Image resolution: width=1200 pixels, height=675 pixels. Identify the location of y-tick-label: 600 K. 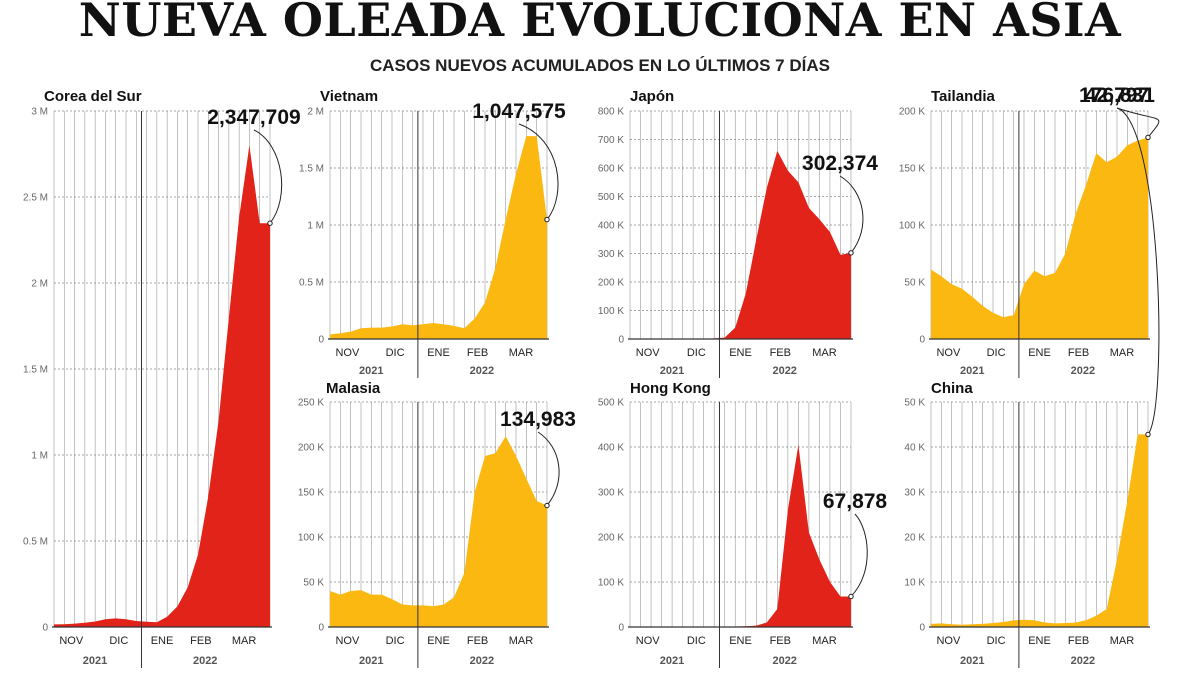
(611, 169).